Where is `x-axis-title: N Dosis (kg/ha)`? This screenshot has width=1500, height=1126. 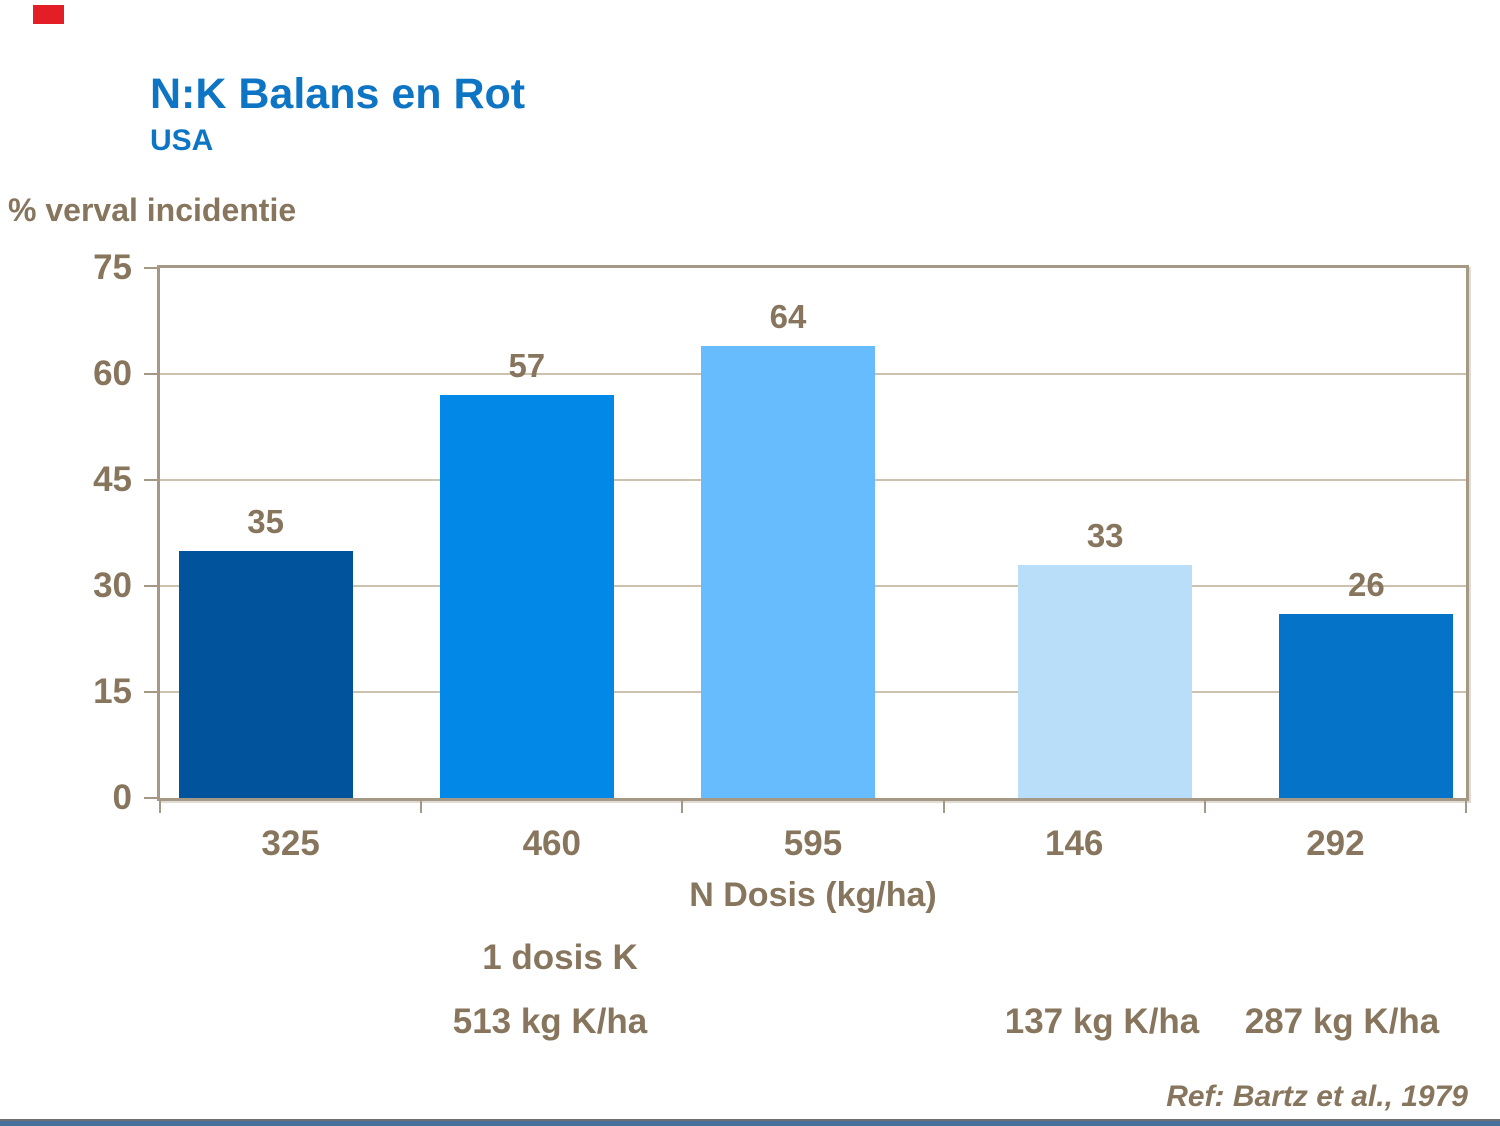
x-axis-title: N Dosis (kg/ha) is located at coordinates (813, 895).